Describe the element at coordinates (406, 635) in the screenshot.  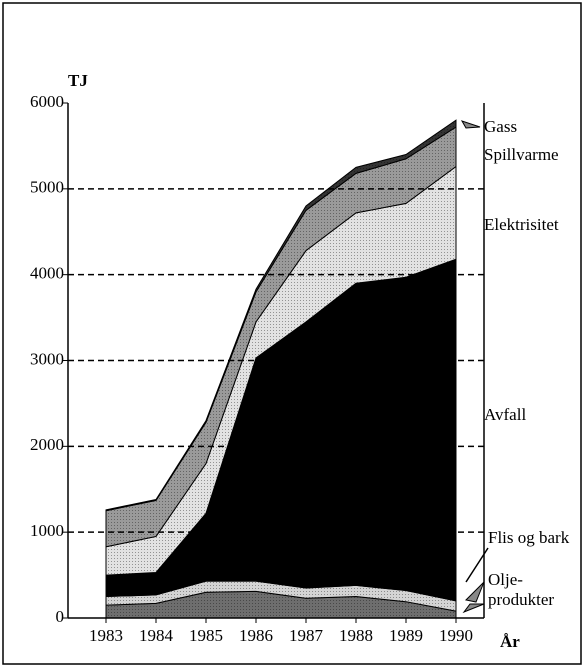
I see `x-tick-label: 1989` at that location.